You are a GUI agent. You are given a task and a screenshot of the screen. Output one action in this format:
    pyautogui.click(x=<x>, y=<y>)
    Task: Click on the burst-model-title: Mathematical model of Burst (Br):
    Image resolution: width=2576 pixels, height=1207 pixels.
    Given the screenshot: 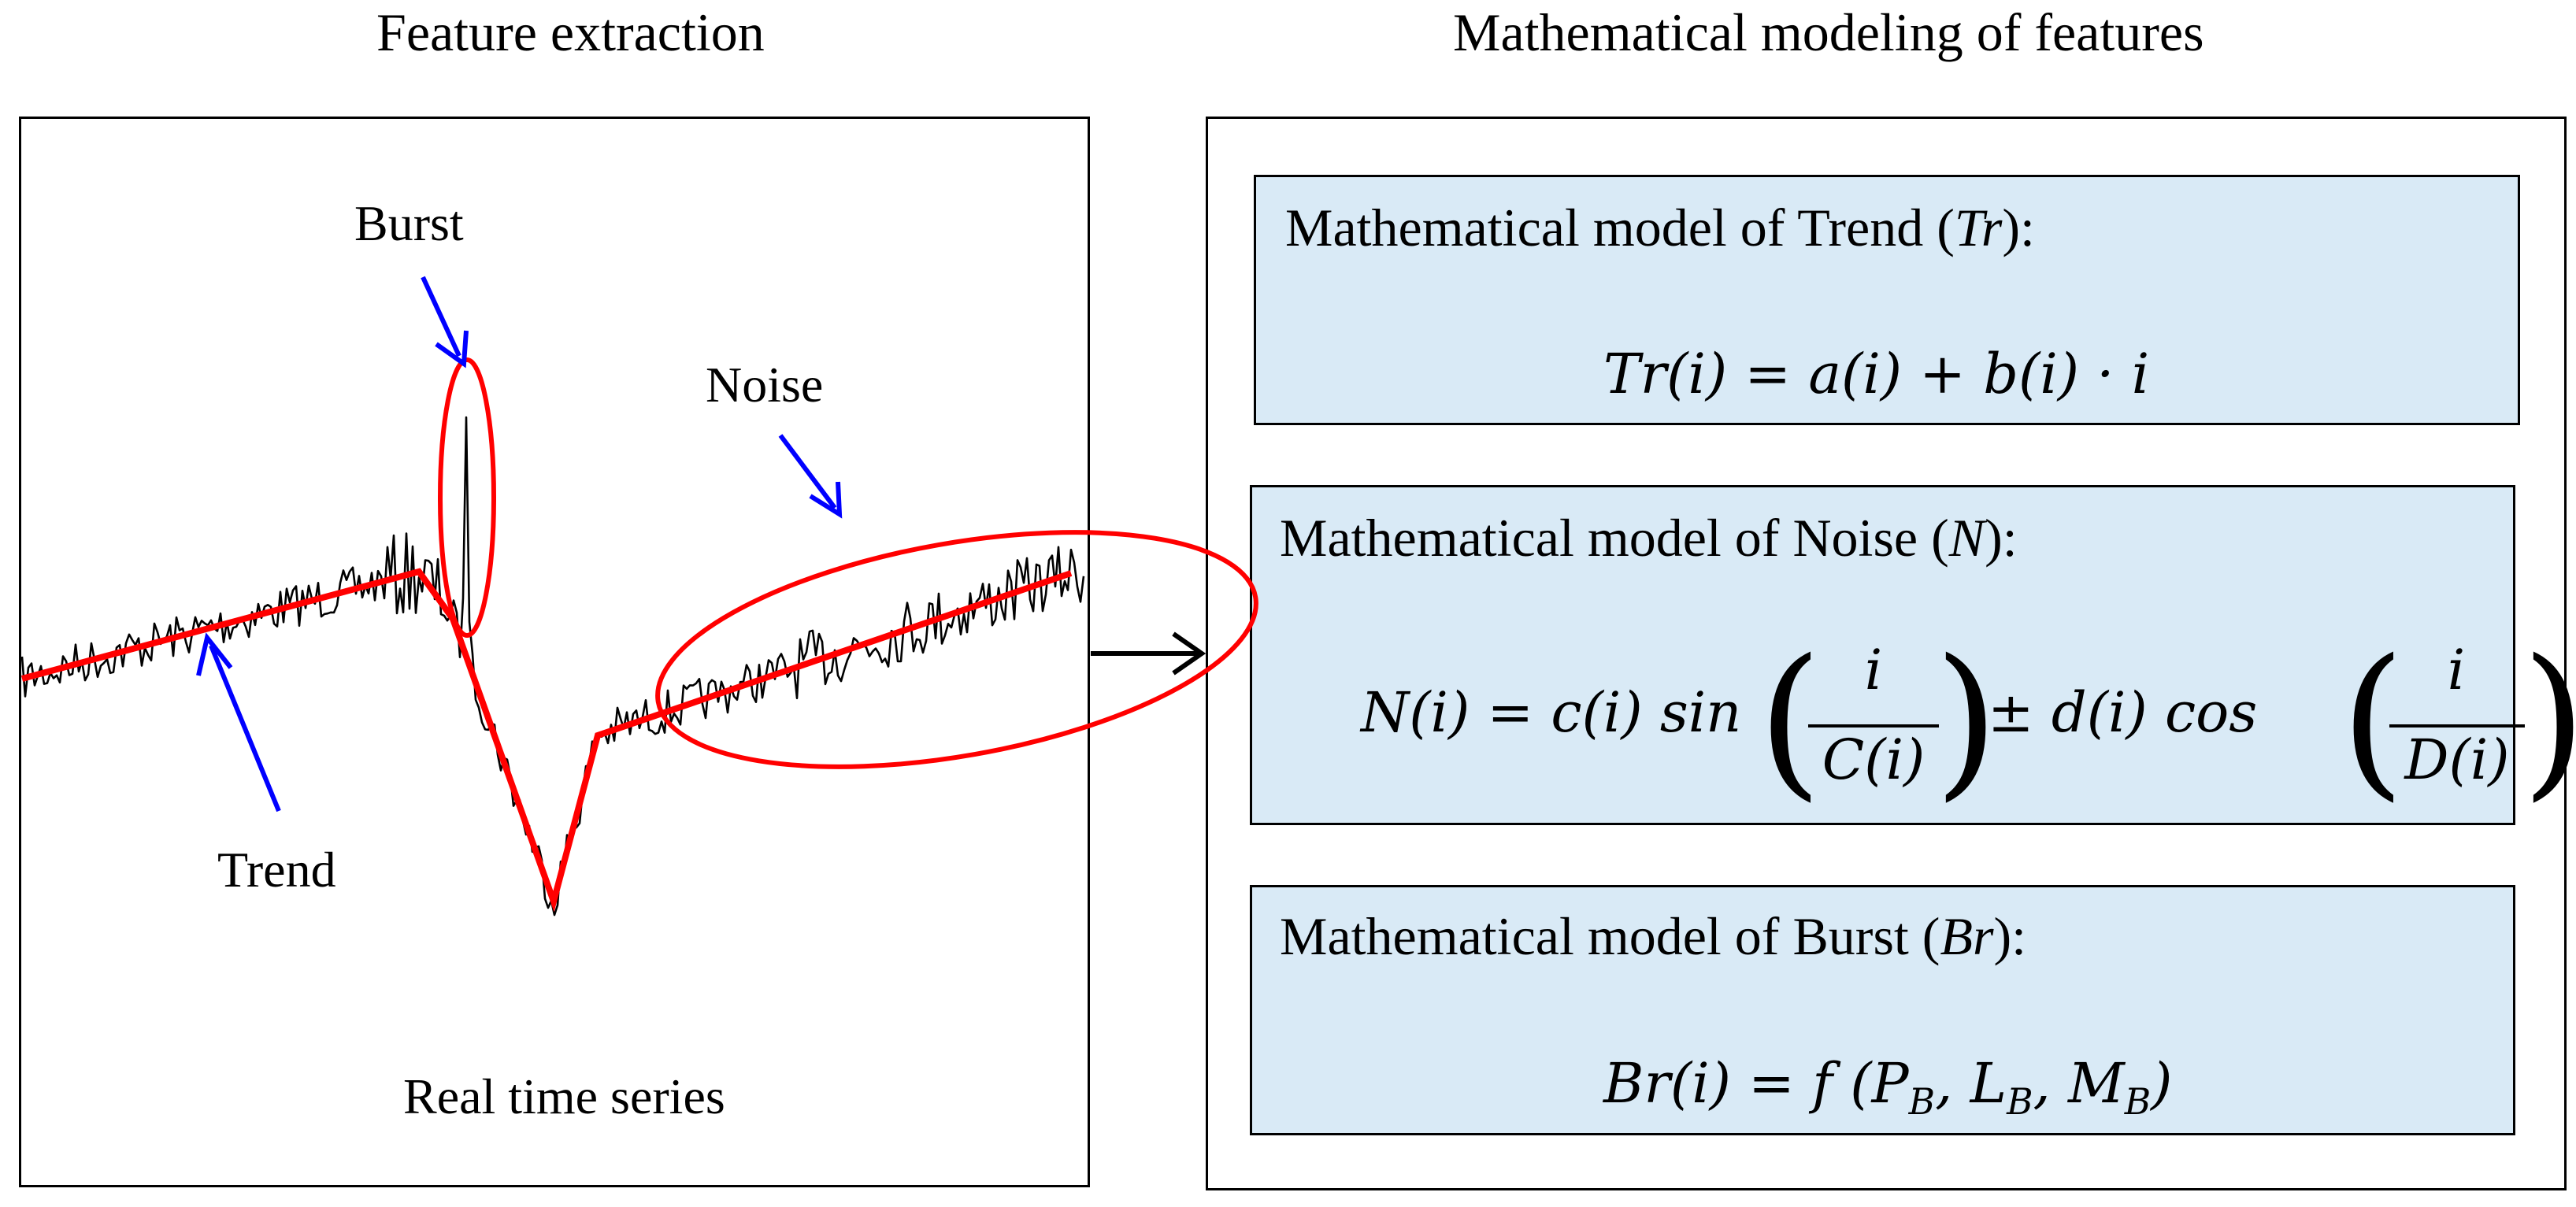 What is the action you would take?
    pyautogui.click(x=1653, y=936)
    